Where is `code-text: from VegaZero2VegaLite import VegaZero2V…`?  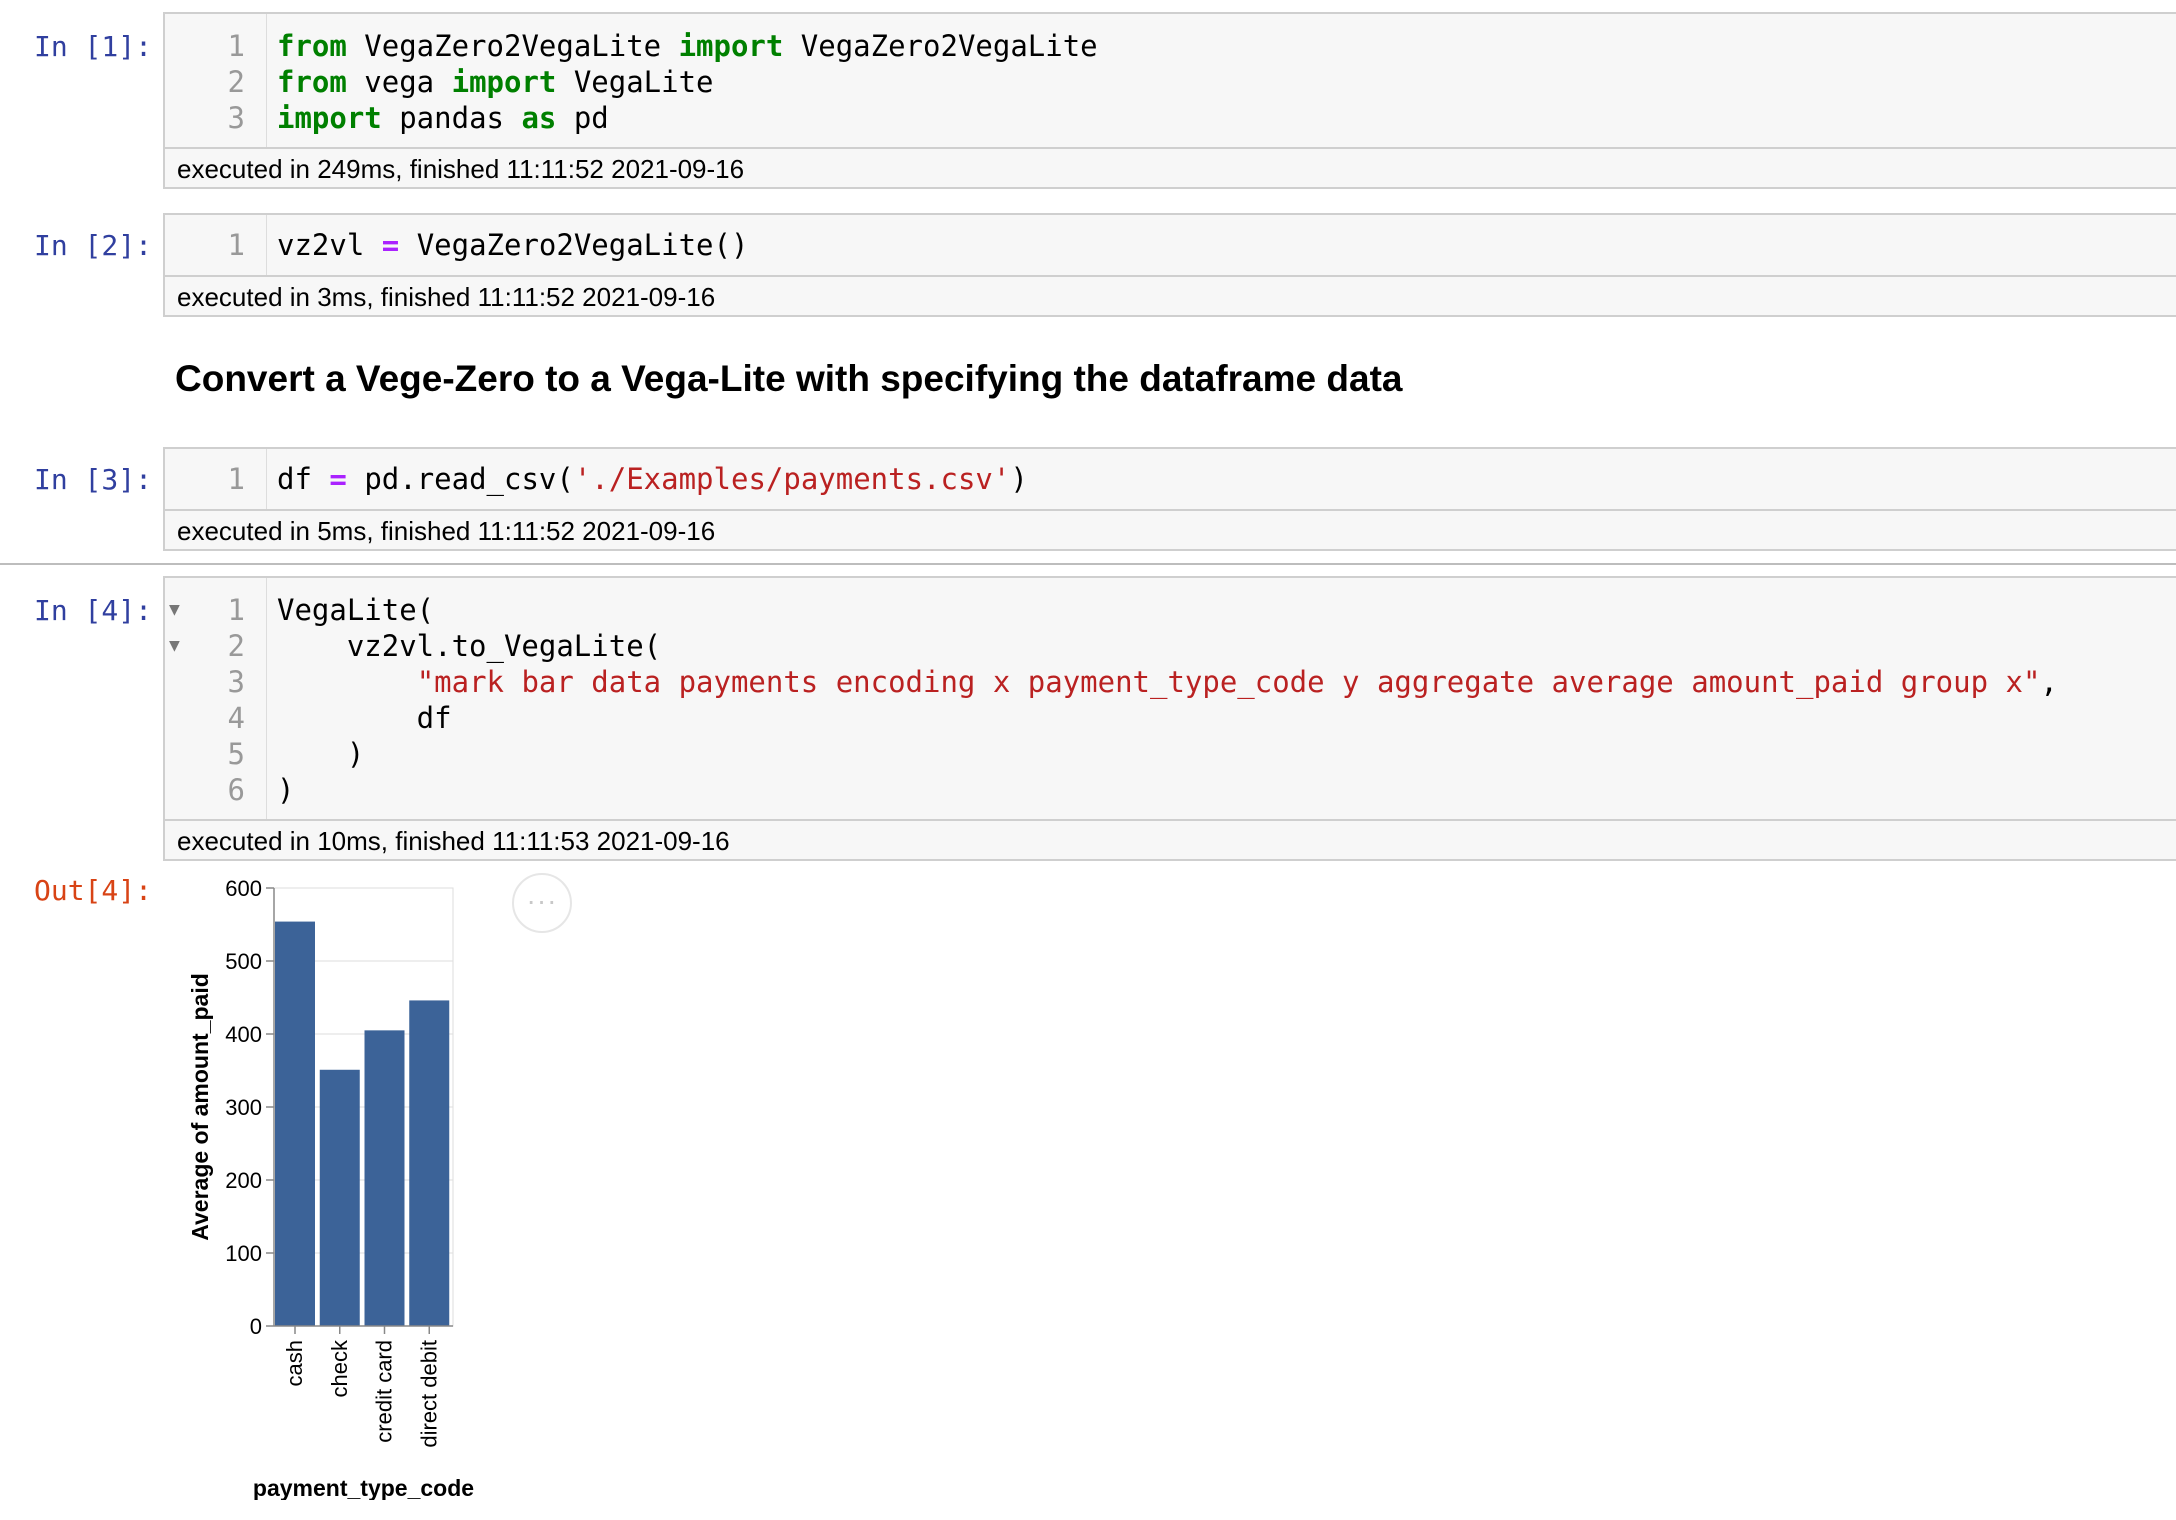
code-text: from VegaZero2VegaLite import VegaZero2V… is located at coordinates (687, 46).